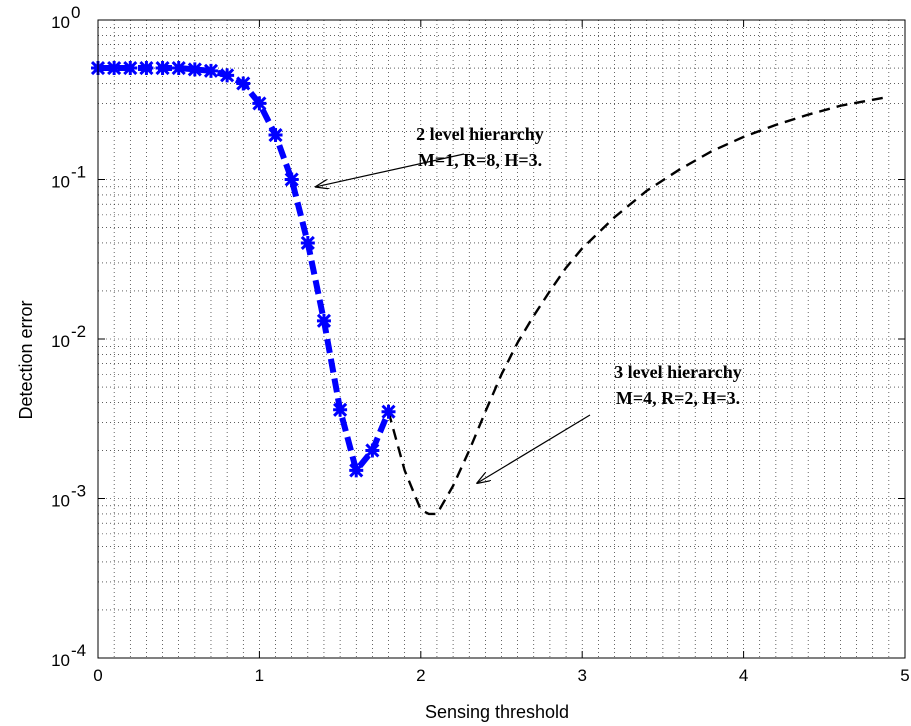 The height and width of the screenshot is (726, 911). What do you see at coordinates (75, 12) in the screenshot?
I see `y-tick-exponent: 0` at bounding box center [75, 12].